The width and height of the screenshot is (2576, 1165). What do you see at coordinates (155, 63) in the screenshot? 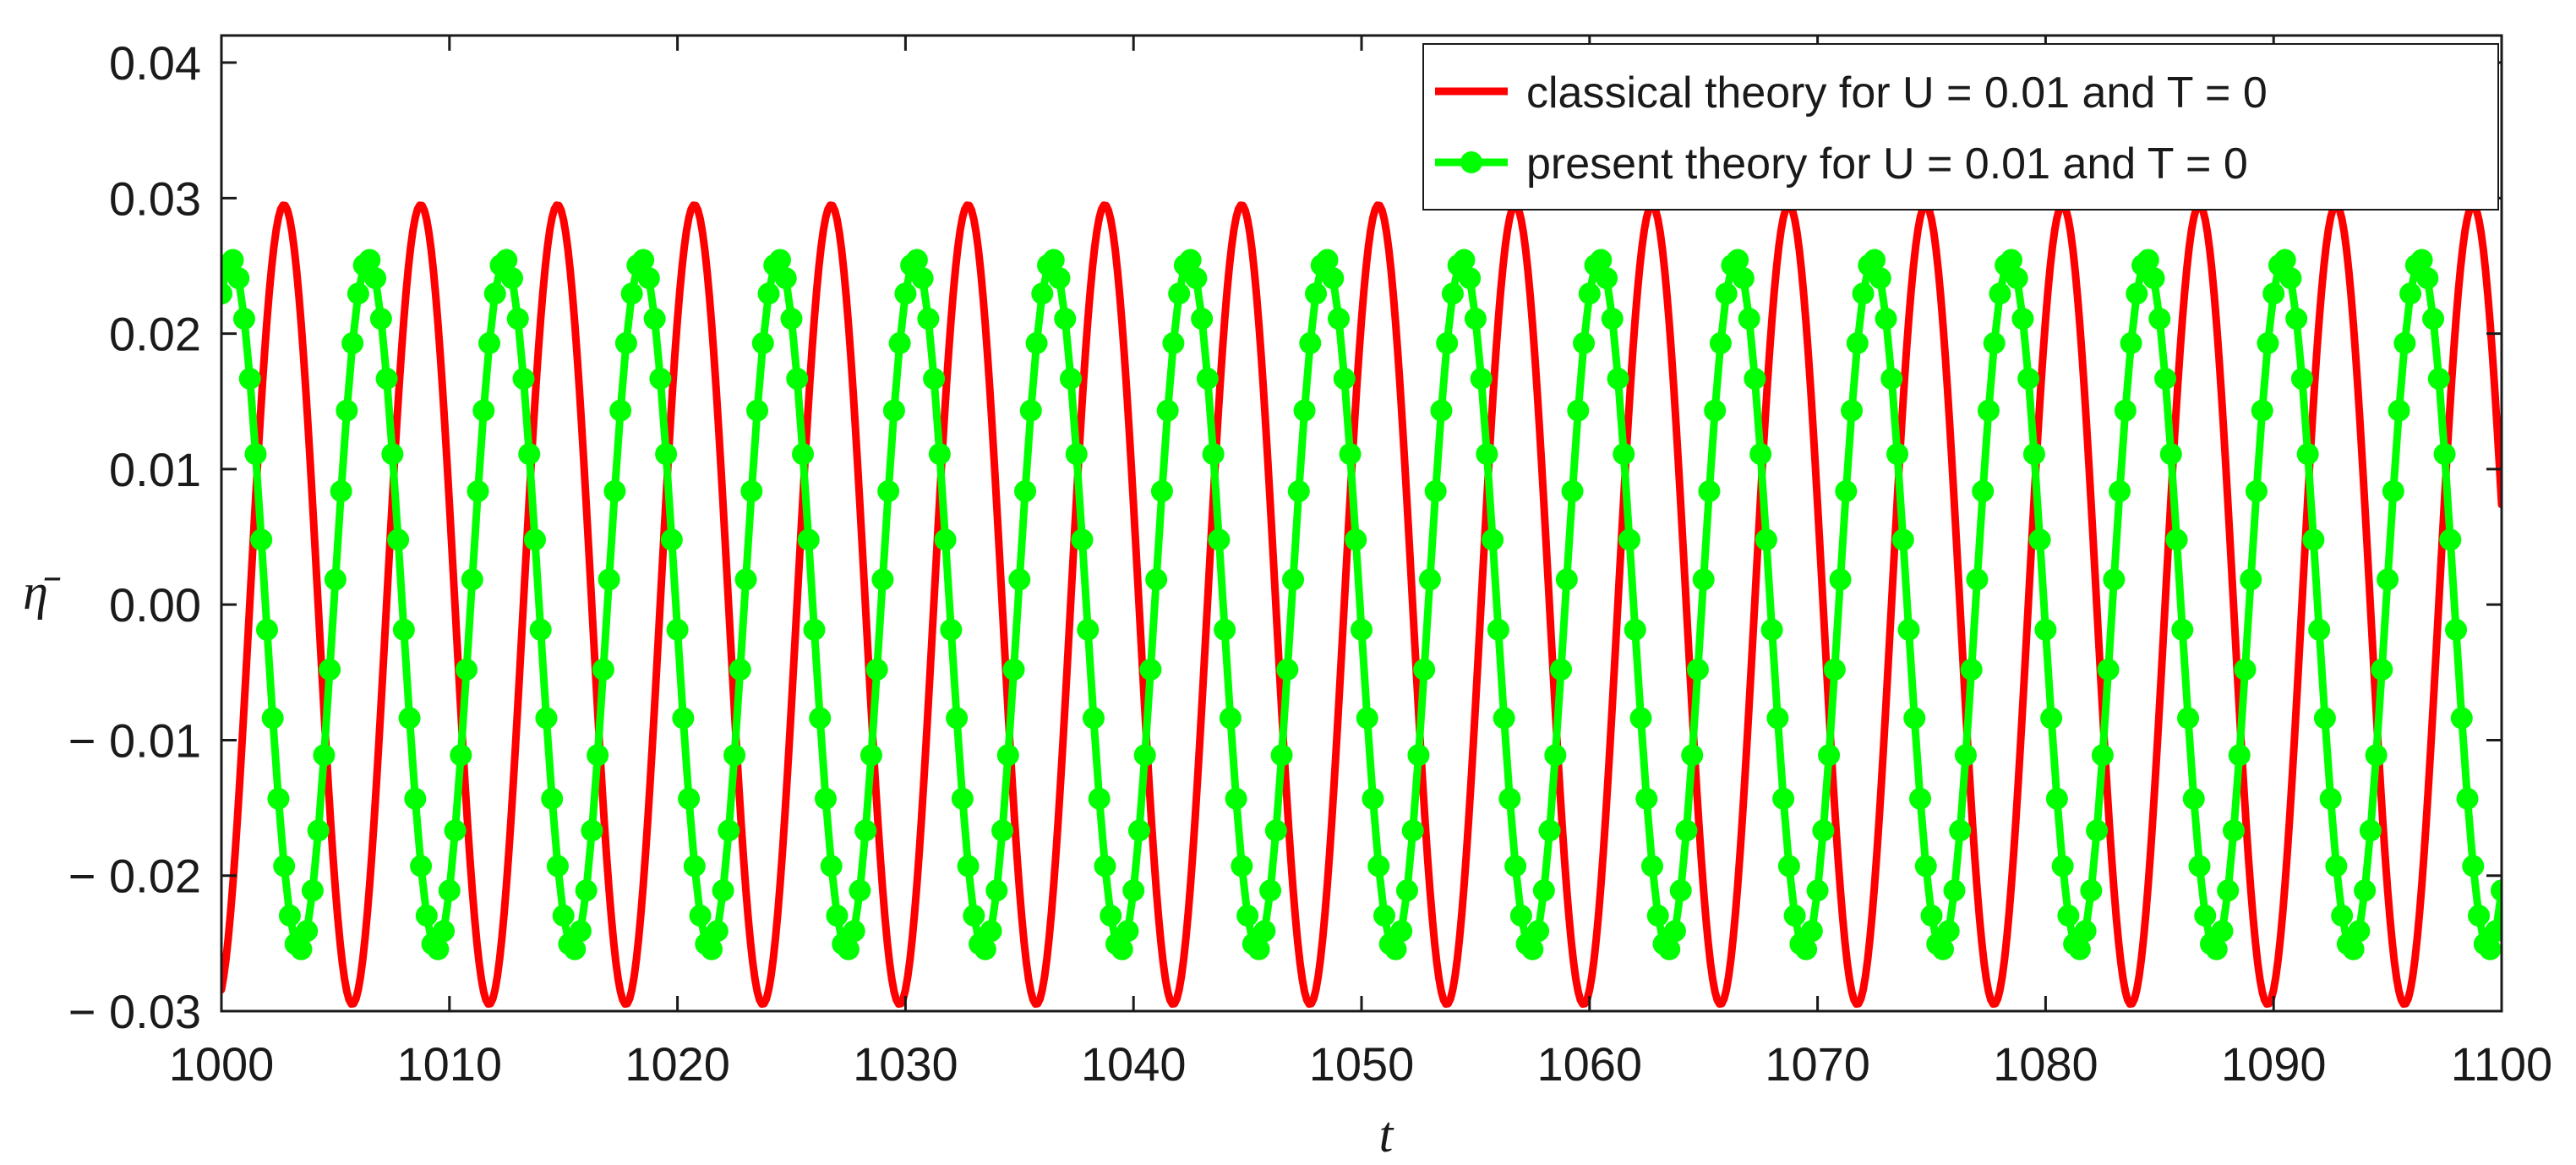
I see `y-tick-label-7: 0.04` at bounding box center [155, 63].